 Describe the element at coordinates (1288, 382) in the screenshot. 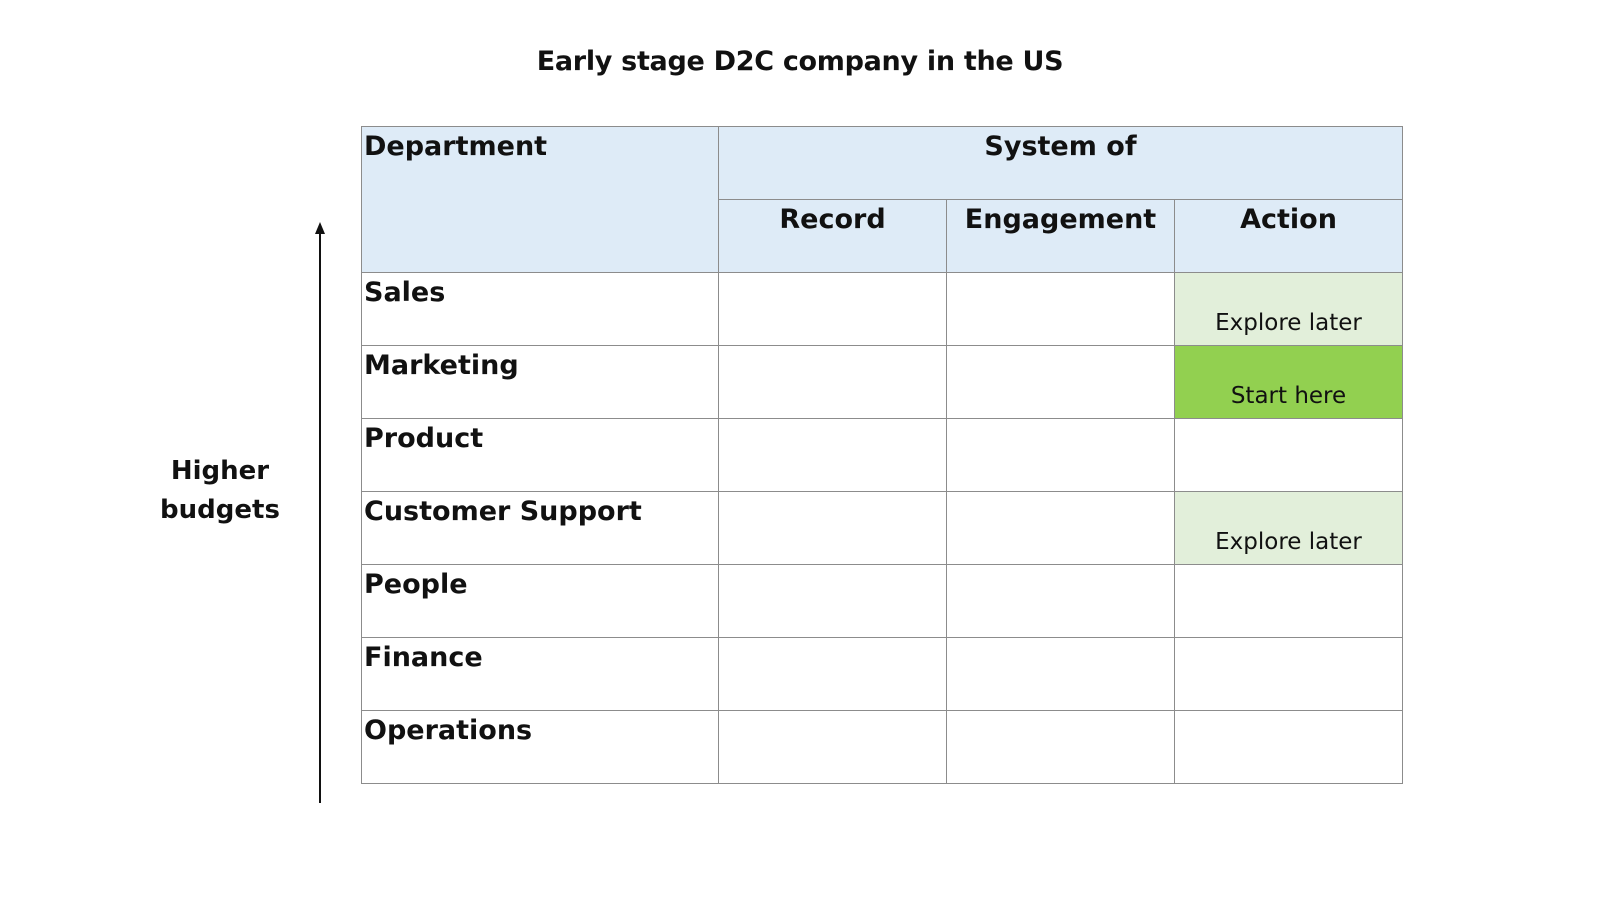

I see `action-cell: Start here` at that location.